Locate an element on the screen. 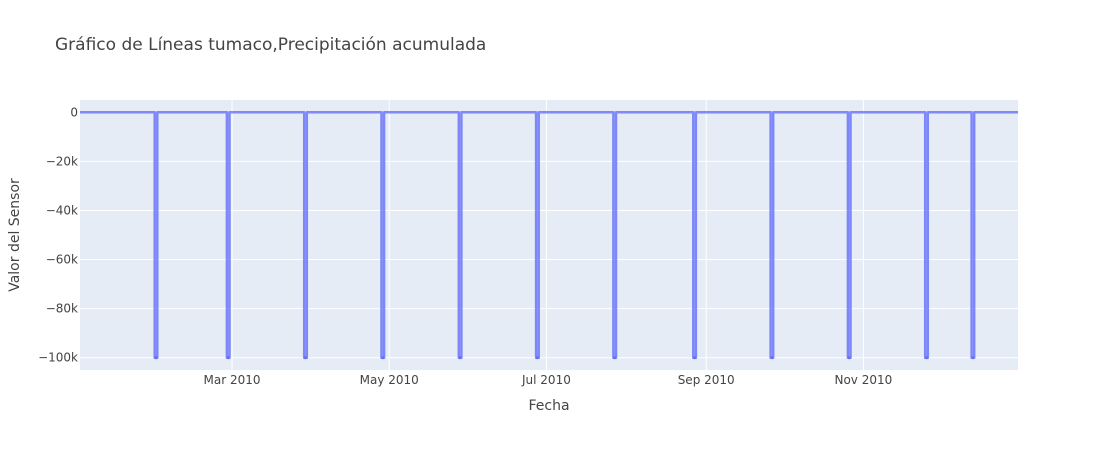  y-tick-label: −20k is located at coordinates (62, 161).